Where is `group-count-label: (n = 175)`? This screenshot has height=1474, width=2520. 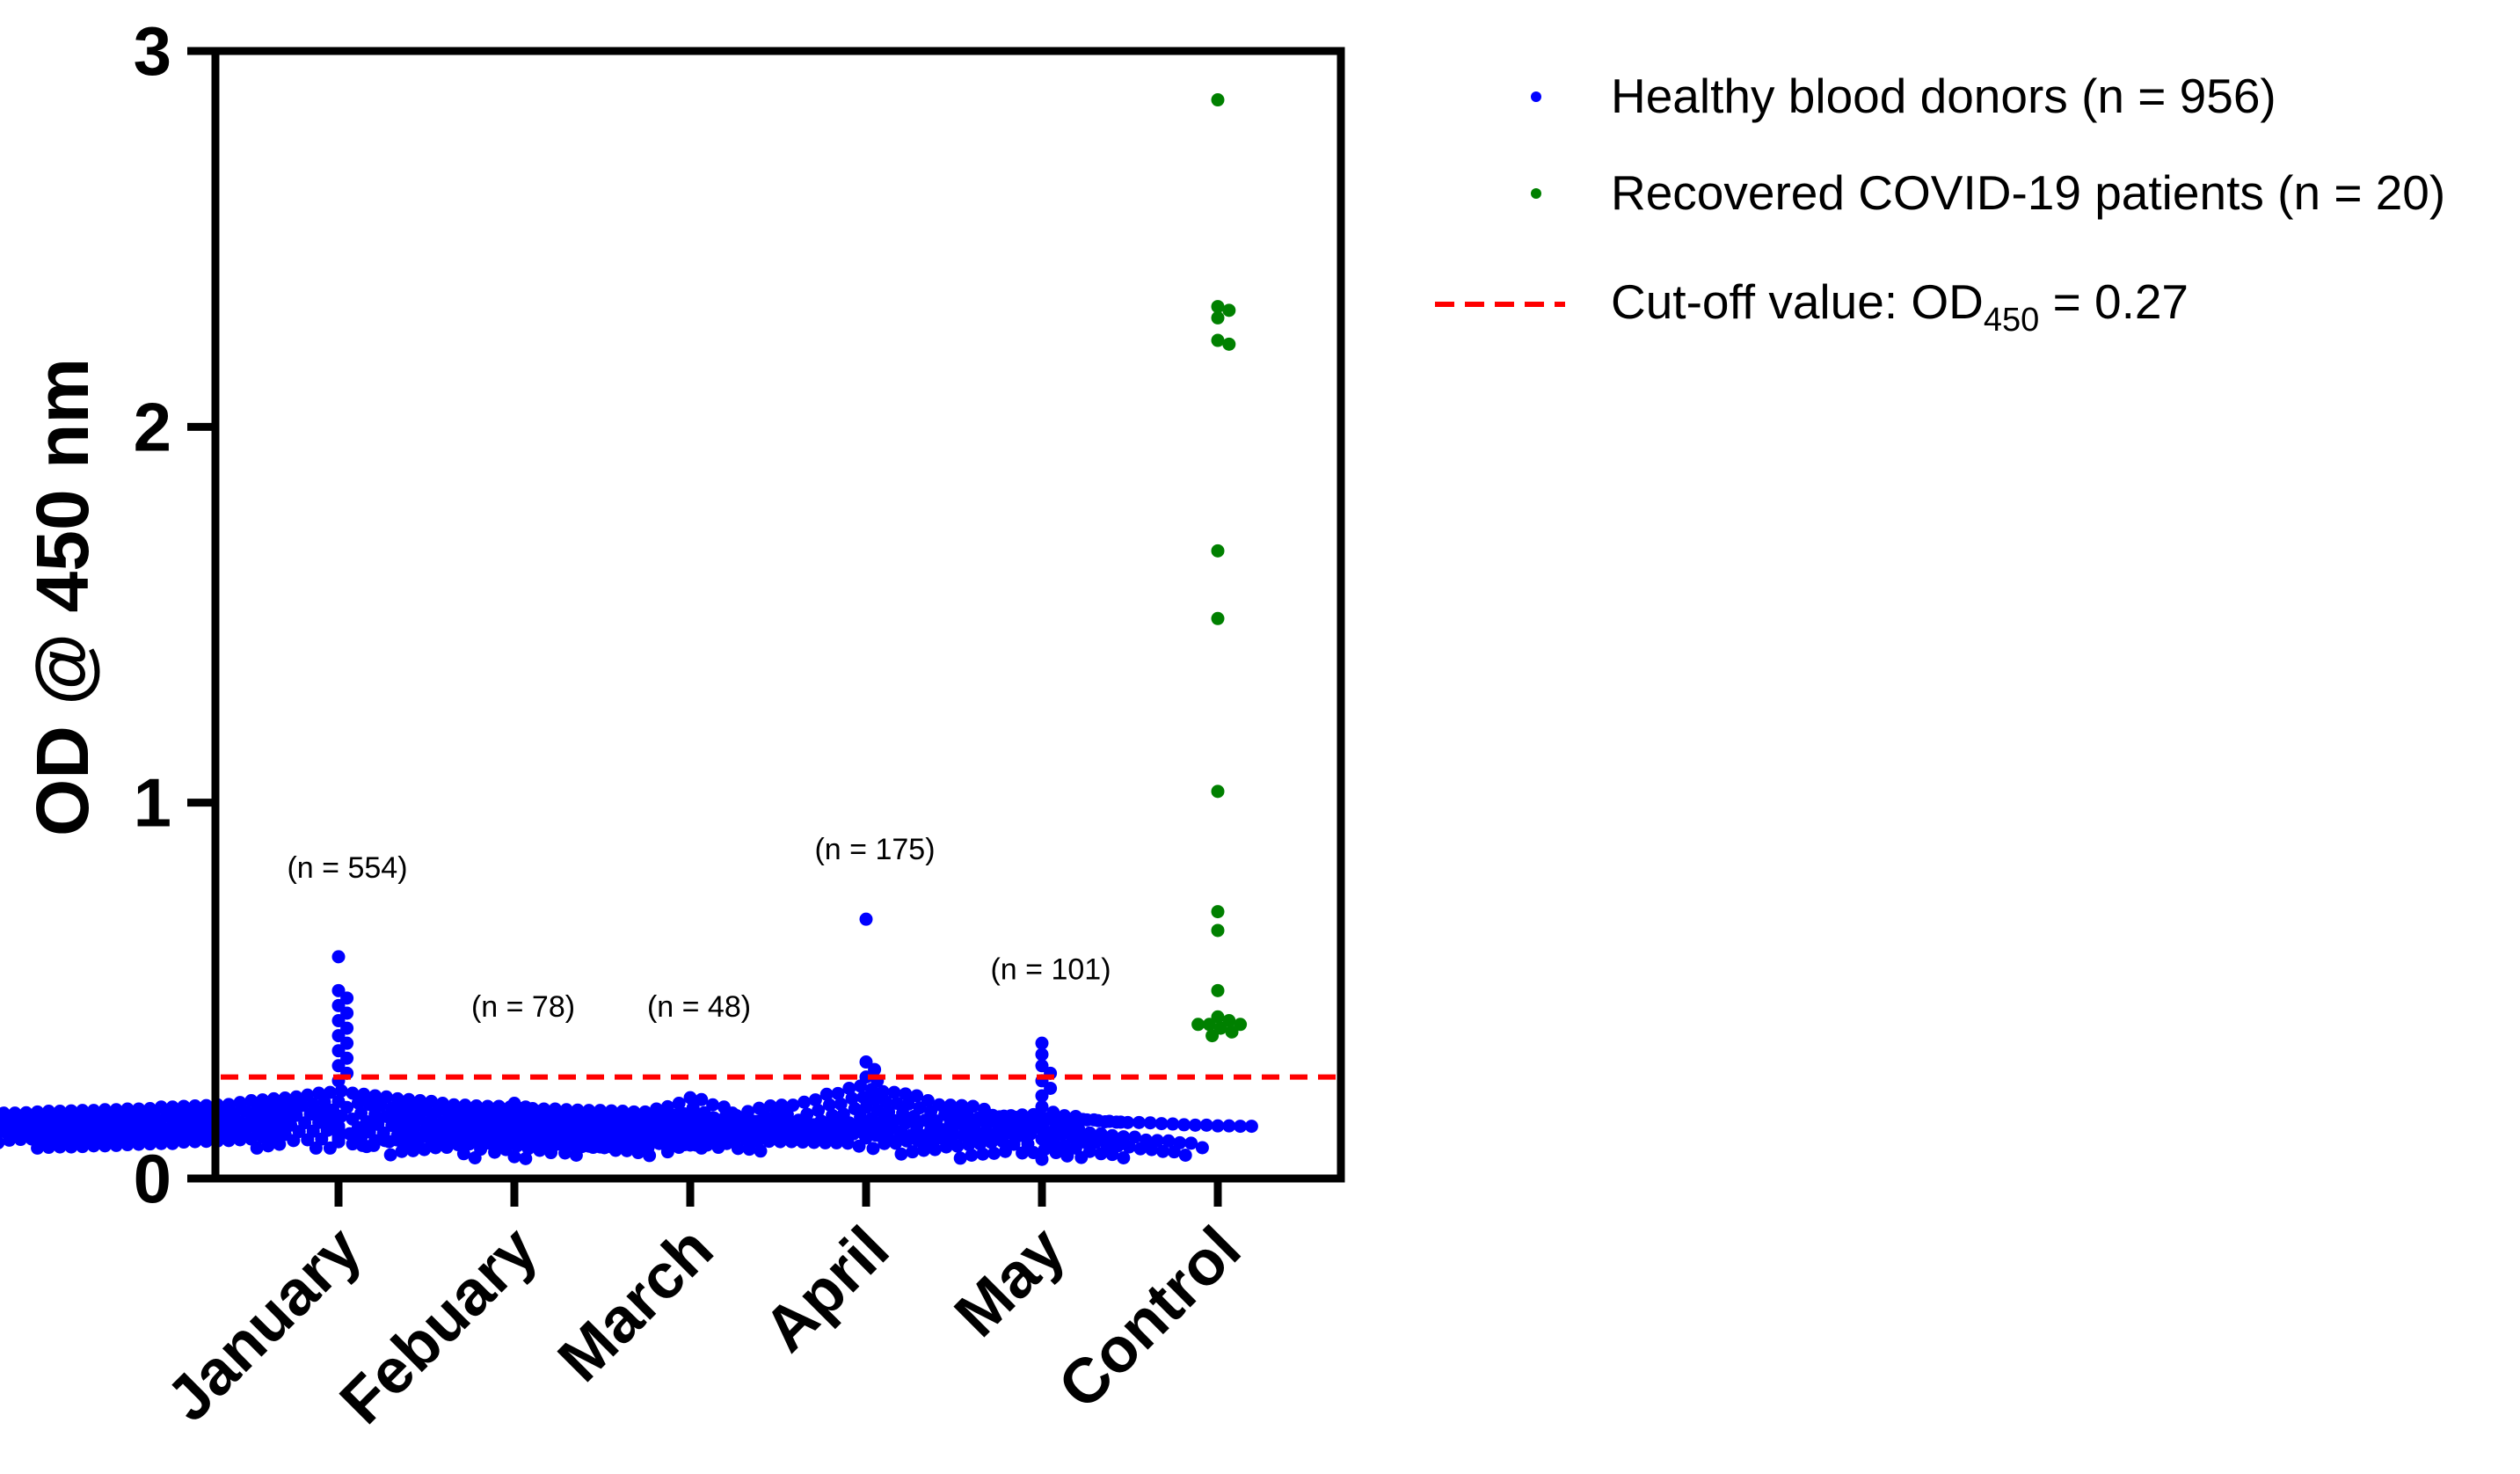
group-count-label: (n = 175) is located at coordinates (874, 849).